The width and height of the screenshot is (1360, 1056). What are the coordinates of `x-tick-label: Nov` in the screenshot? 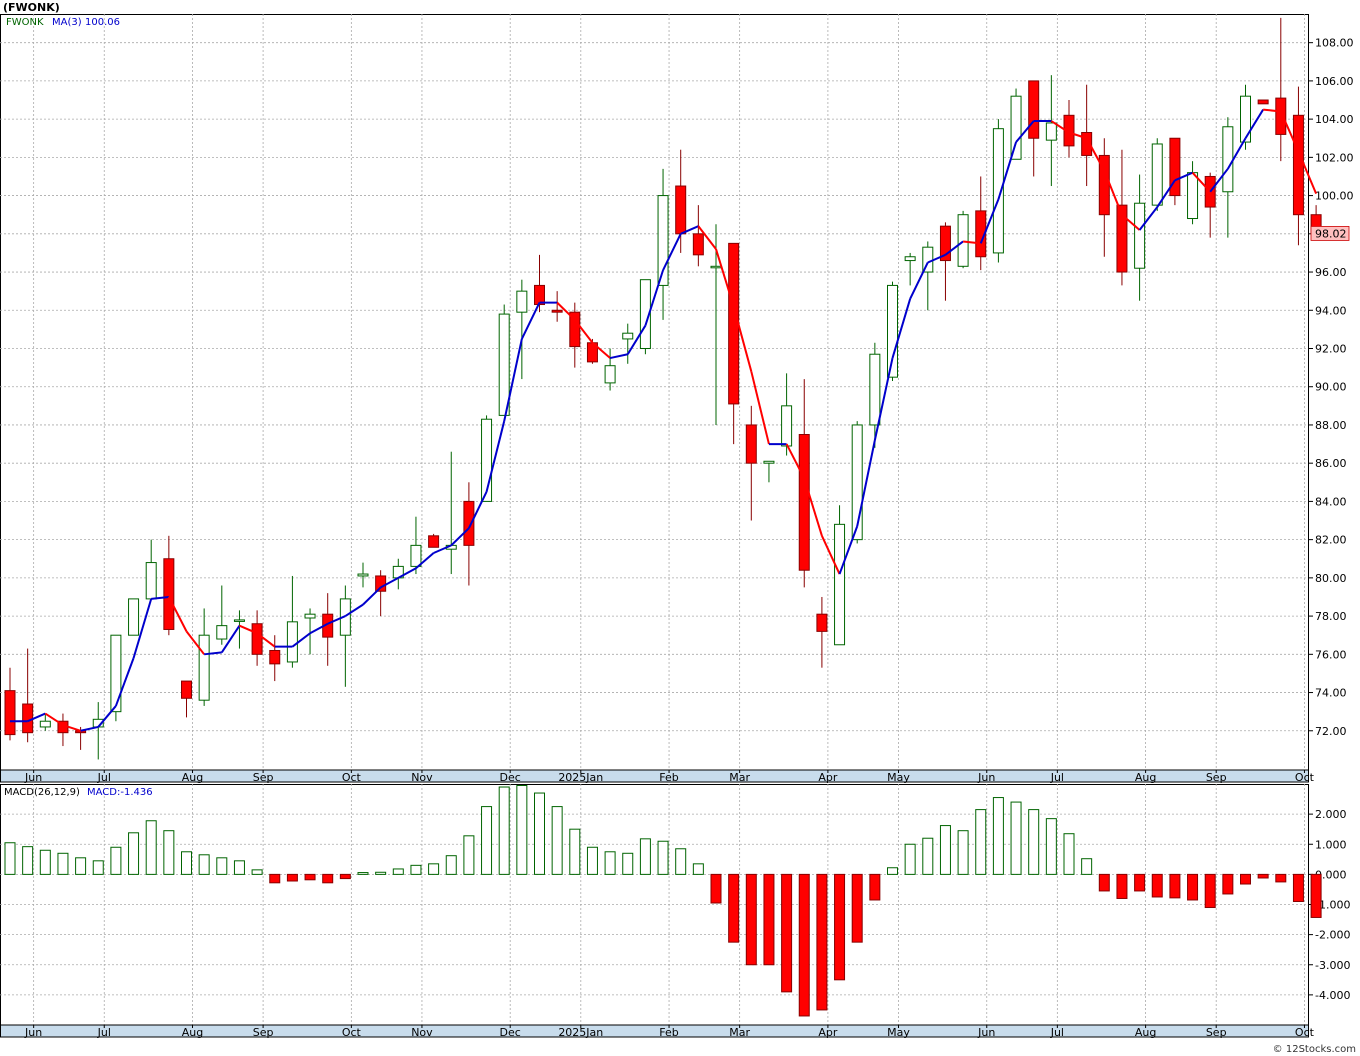 It's located at (422, 1032).